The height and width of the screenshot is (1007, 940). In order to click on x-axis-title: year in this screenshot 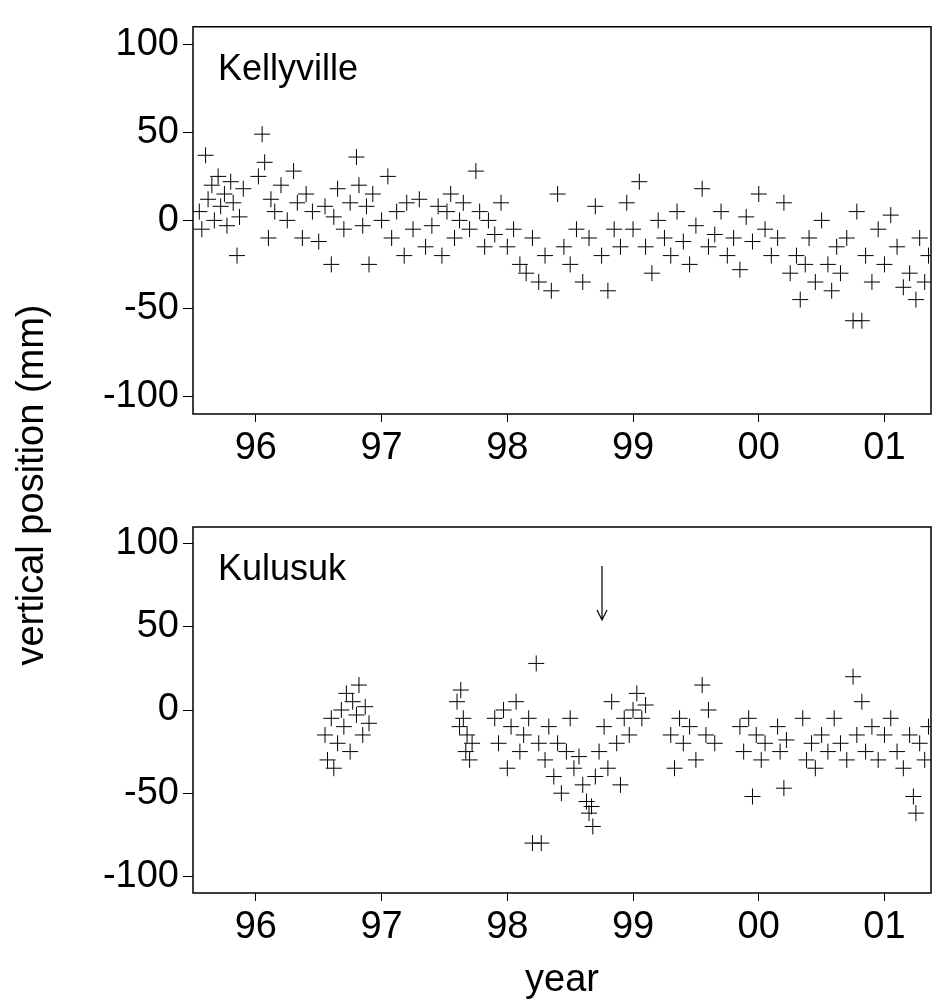, I will do `click(562, 977)`.